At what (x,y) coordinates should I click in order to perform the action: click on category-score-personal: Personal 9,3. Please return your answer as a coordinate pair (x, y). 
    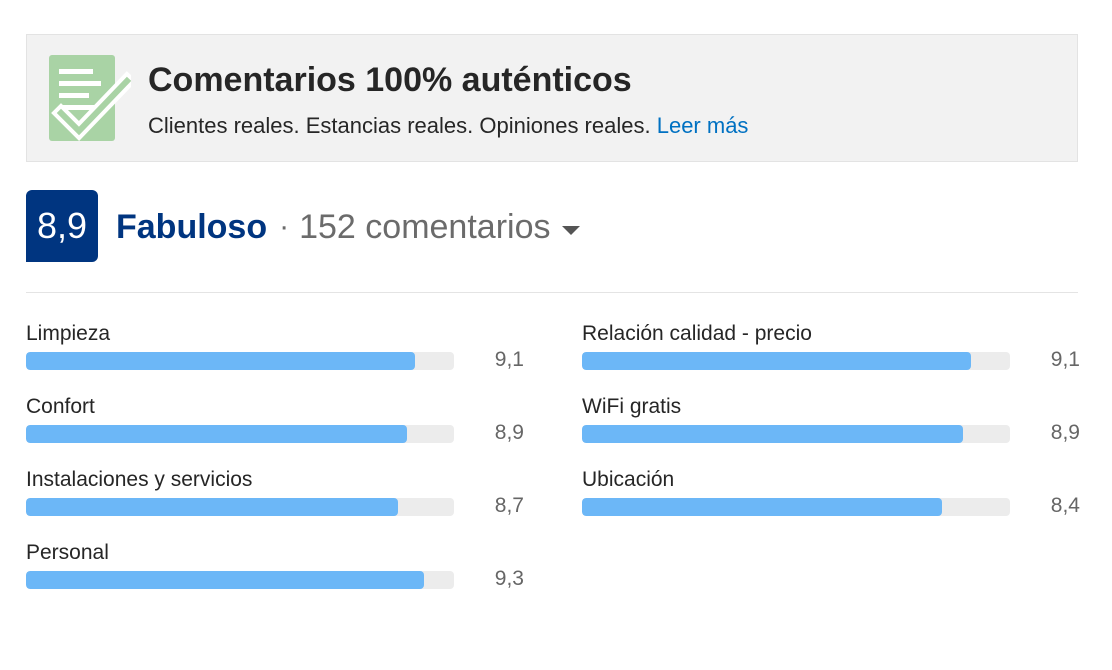
    Looking at the image, I should click on (276, 573).